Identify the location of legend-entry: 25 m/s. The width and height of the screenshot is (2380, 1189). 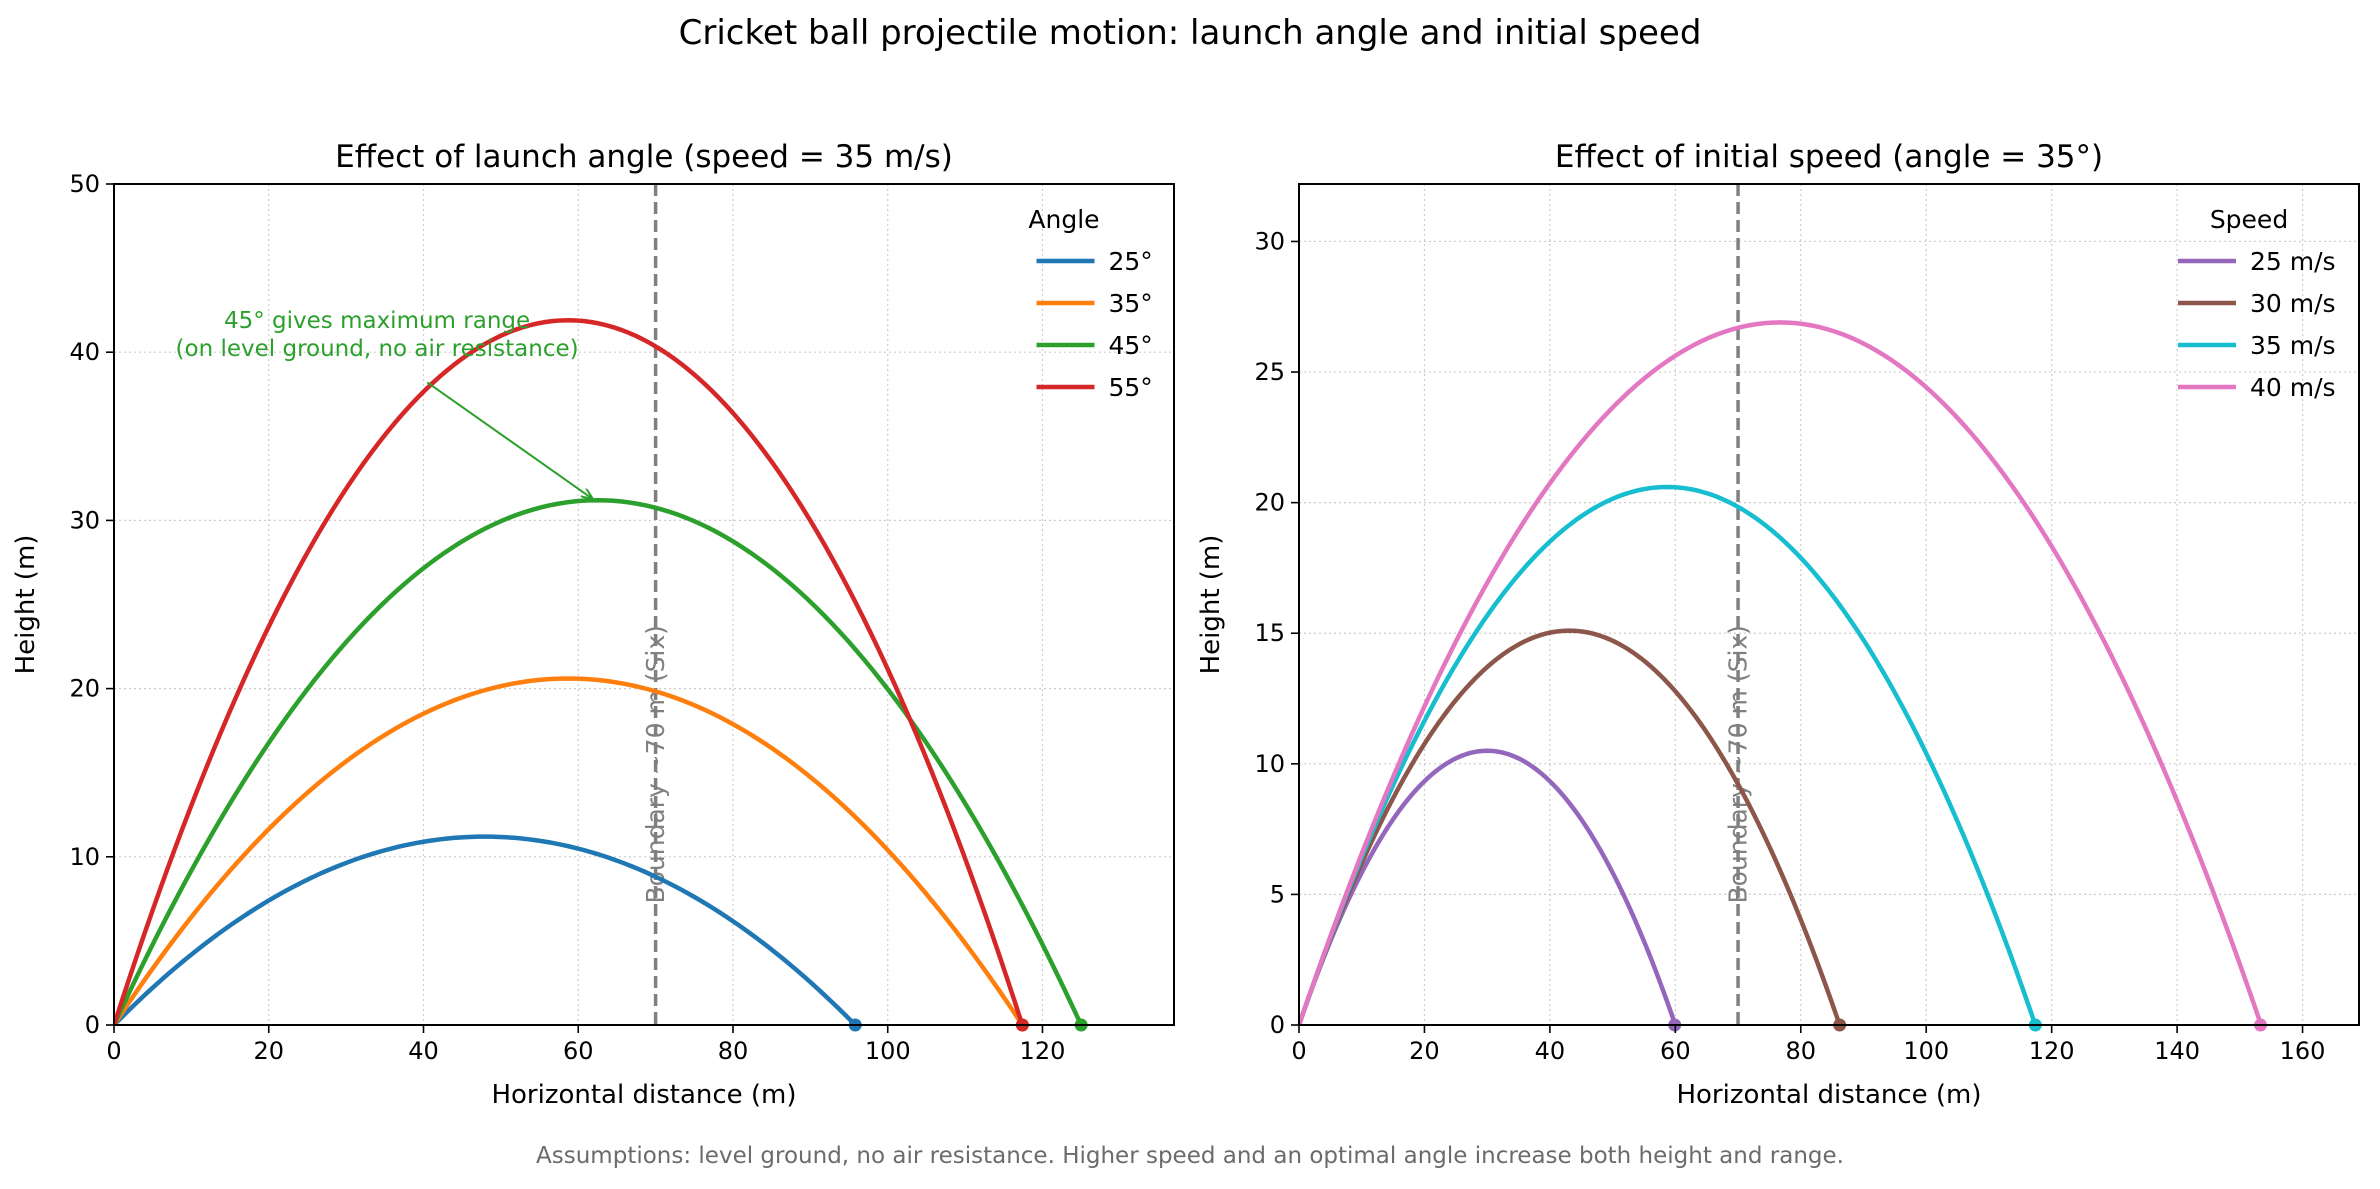
(2293, 261).